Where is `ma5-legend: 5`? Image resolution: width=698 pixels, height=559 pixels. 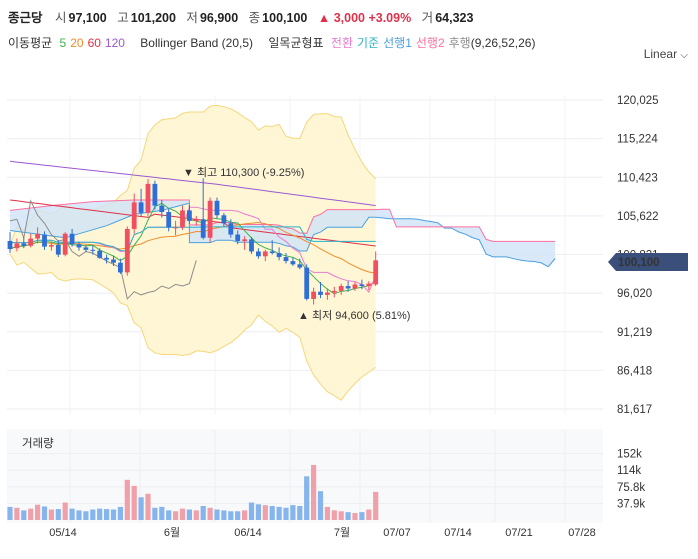
ma5-legend: 5 is located at coordinates (63, 43).